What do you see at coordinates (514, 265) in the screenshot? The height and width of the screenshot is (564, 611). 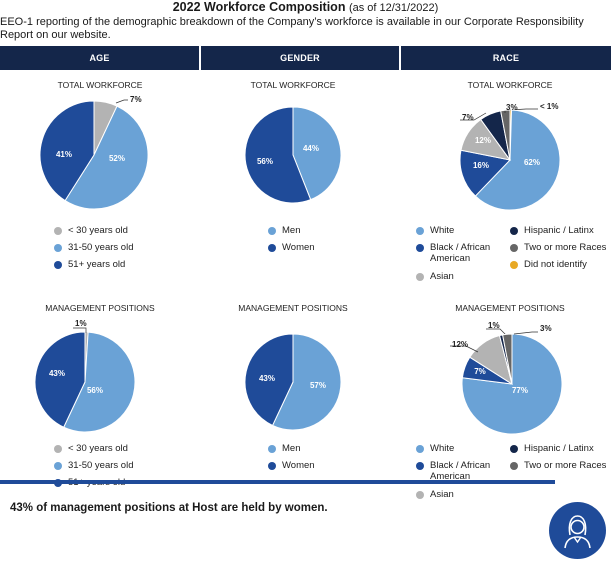 I see `legend-dot-gold` at bounding box center [514, 265].